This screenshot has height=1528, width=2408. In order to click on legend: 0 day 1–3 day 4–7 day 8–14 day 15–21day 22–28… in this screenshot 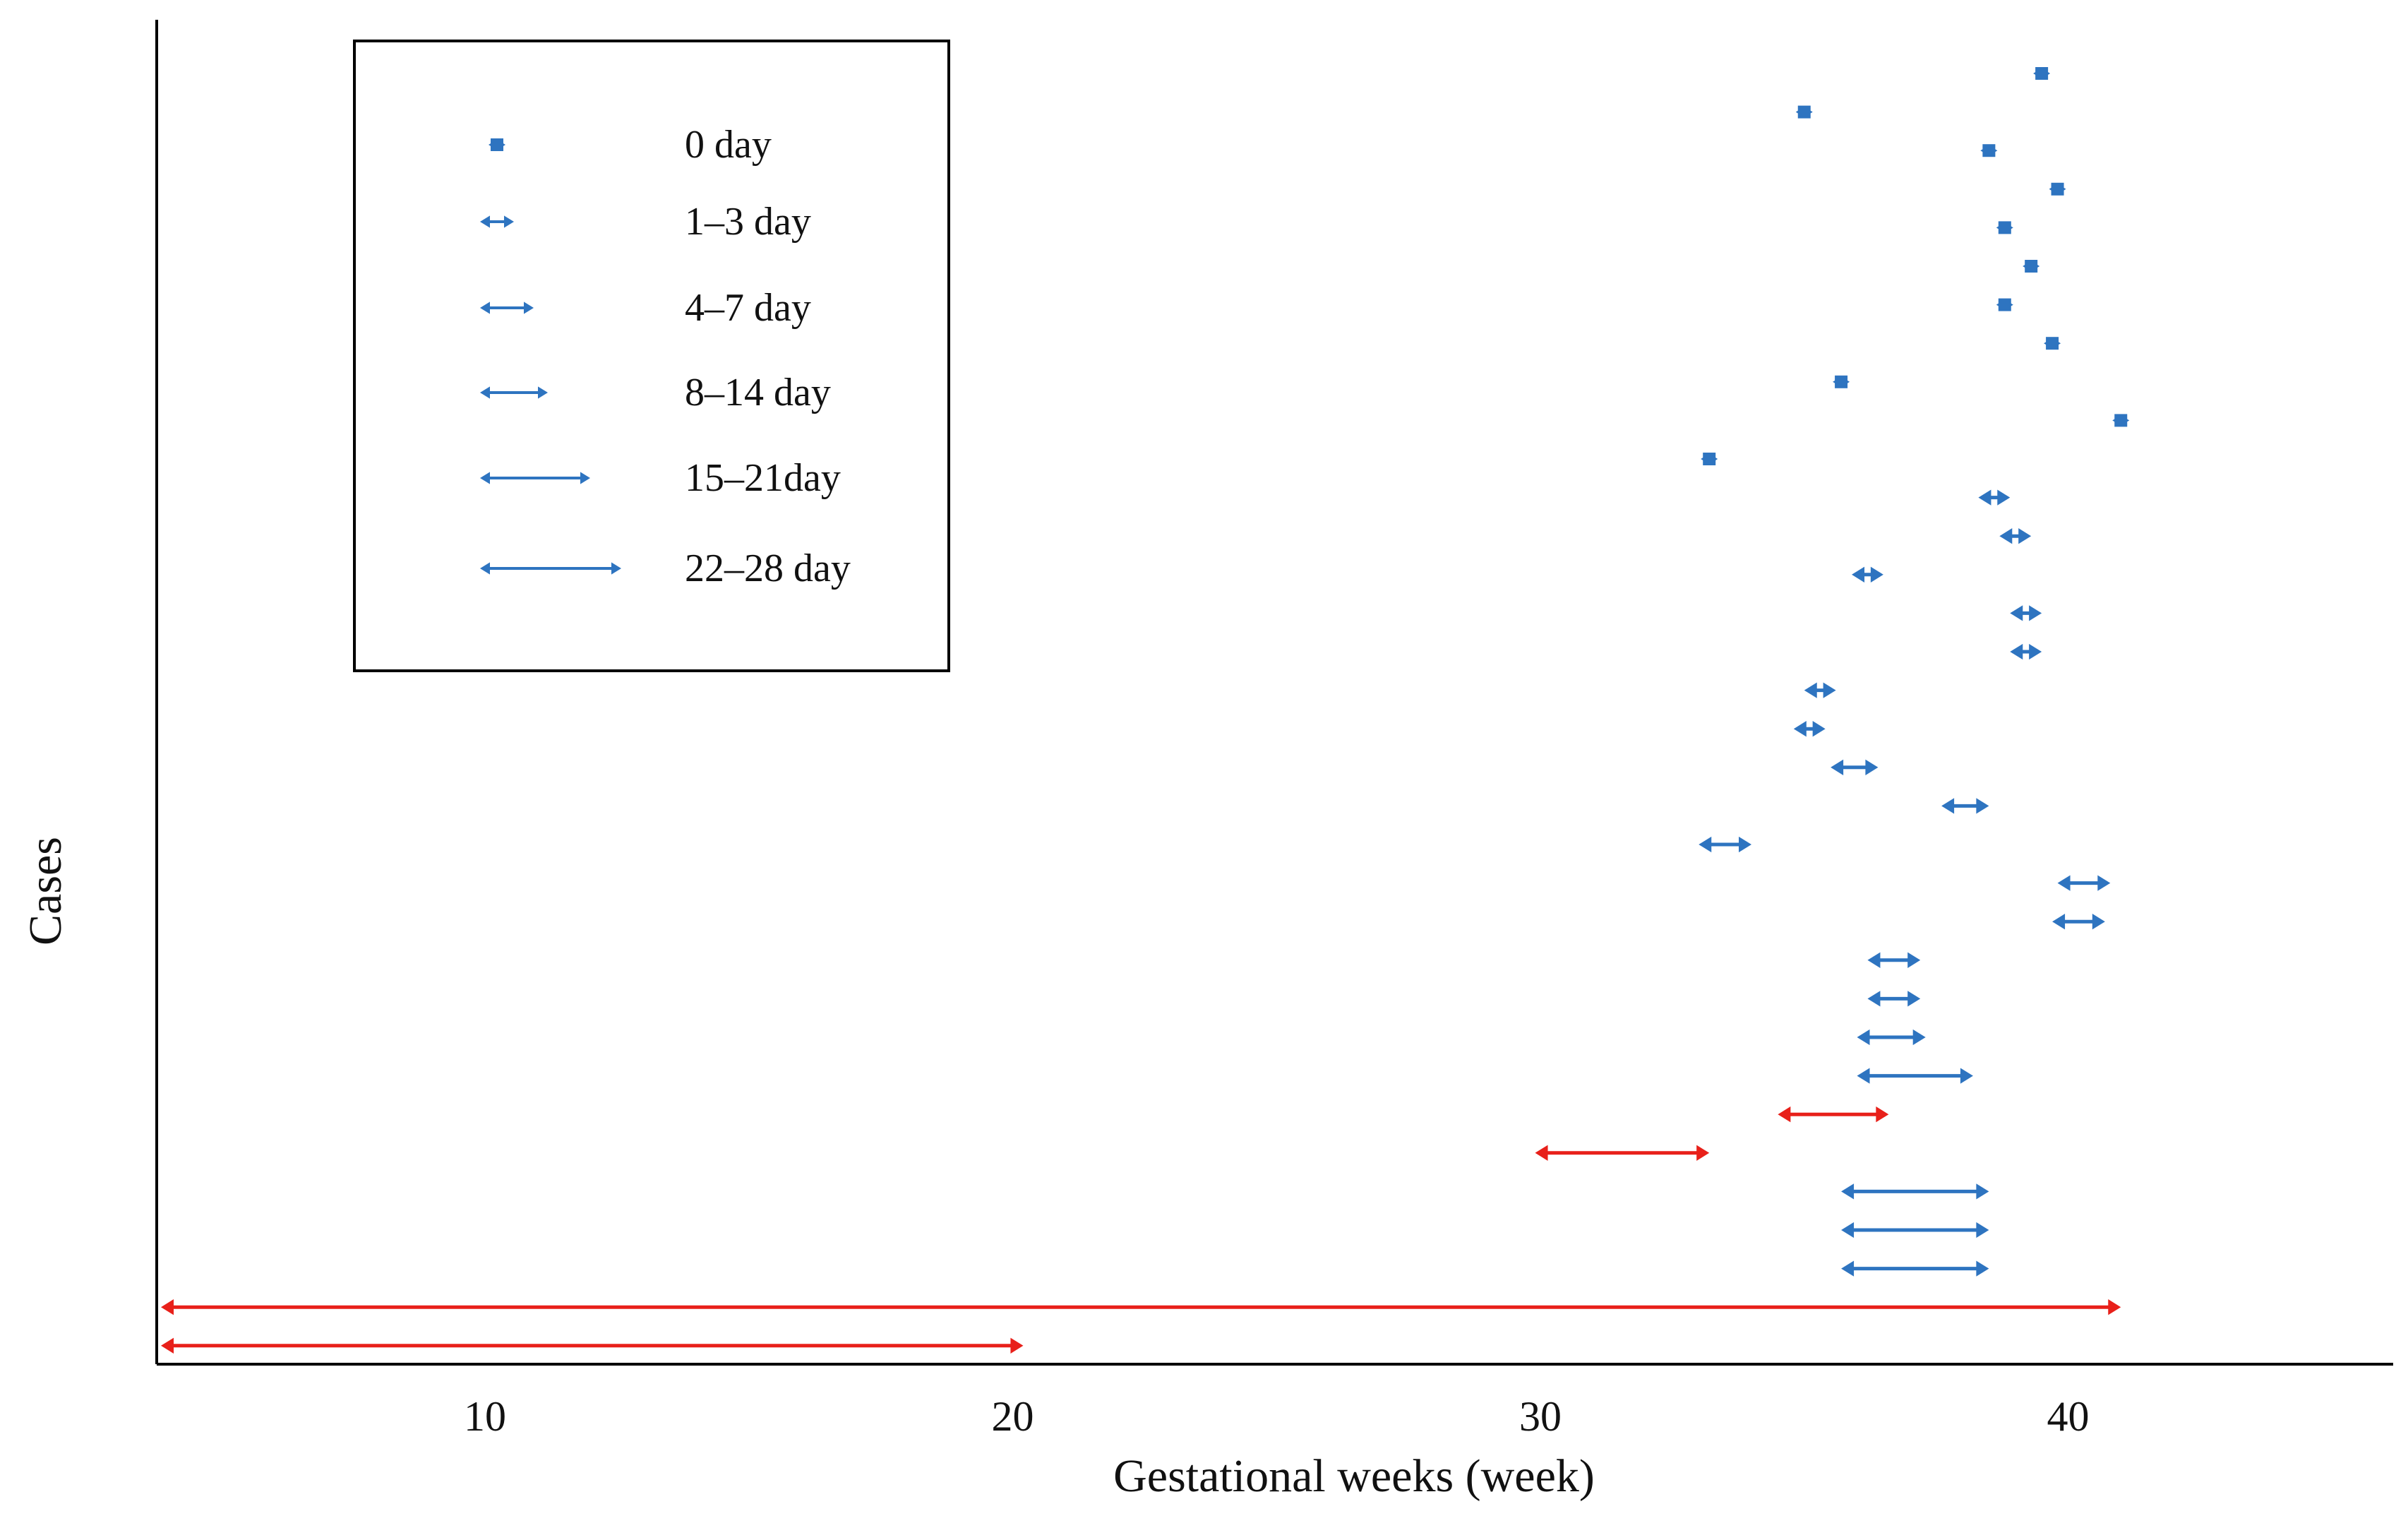, I will do `click(652, 356)`.